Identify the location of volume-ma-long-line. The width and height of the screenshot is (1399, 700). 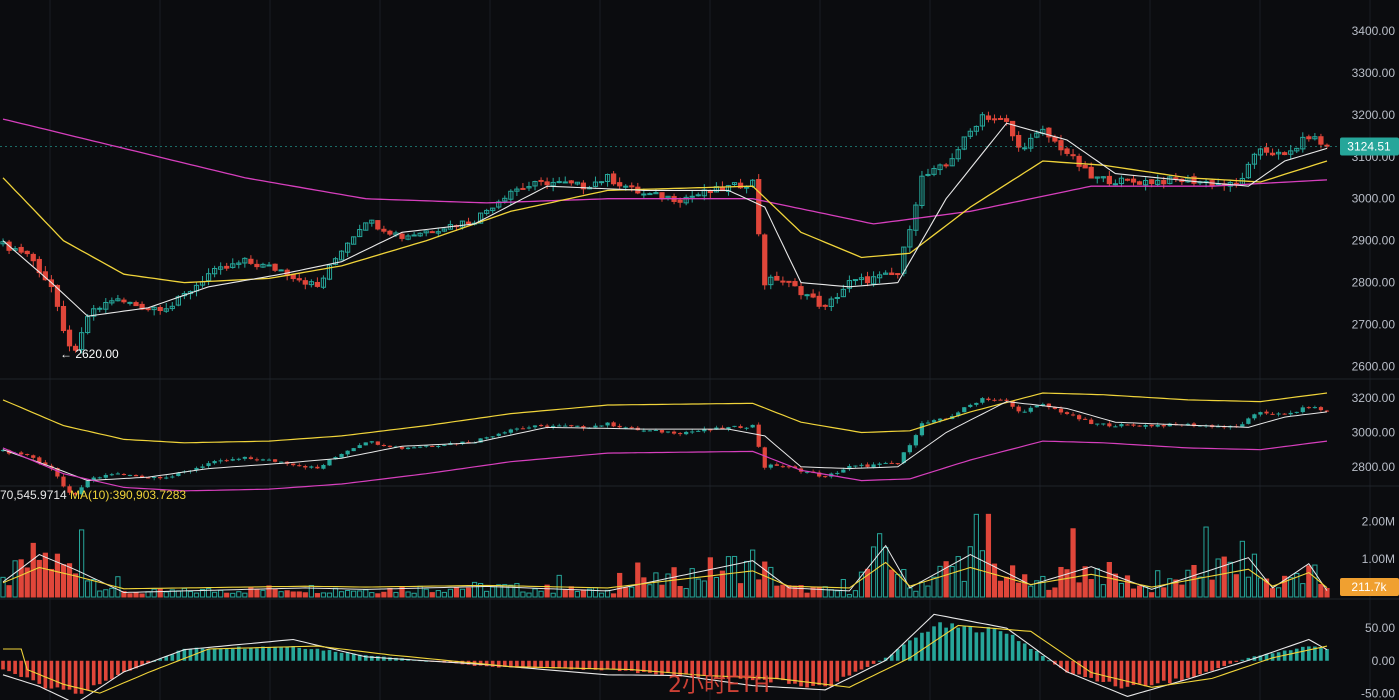
(665, 575).